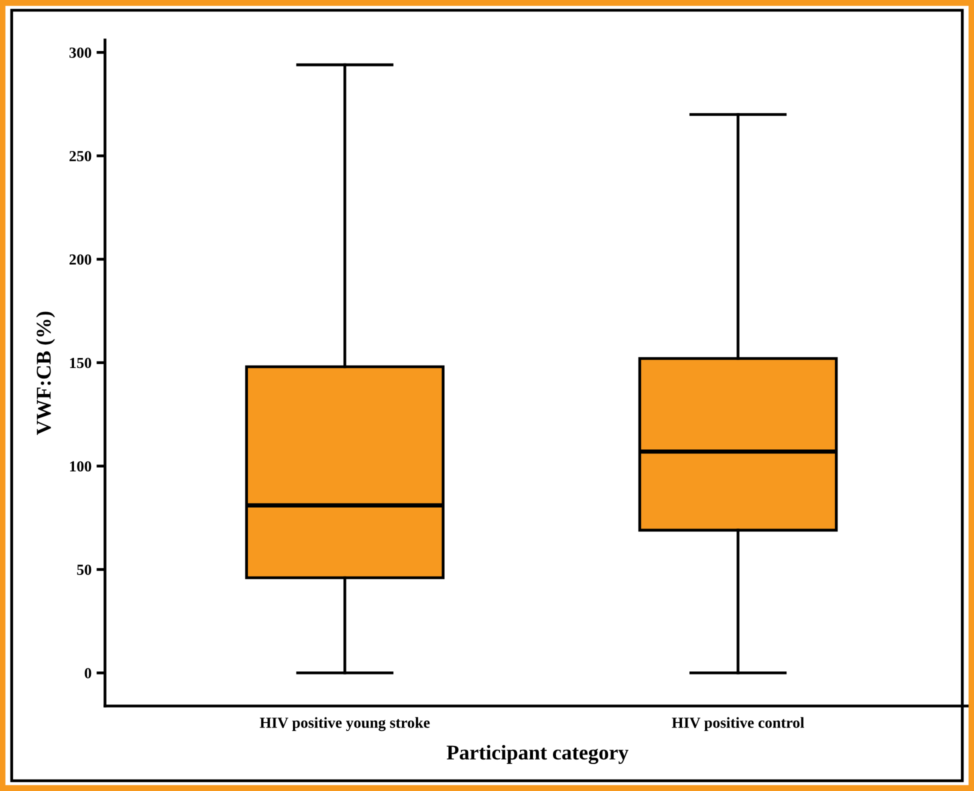 The image size is (974, 791). What do you see at coordinates (81, 156) in the screenshot?
I see `y-tick-label: 250` at bounding box center [81, 156].